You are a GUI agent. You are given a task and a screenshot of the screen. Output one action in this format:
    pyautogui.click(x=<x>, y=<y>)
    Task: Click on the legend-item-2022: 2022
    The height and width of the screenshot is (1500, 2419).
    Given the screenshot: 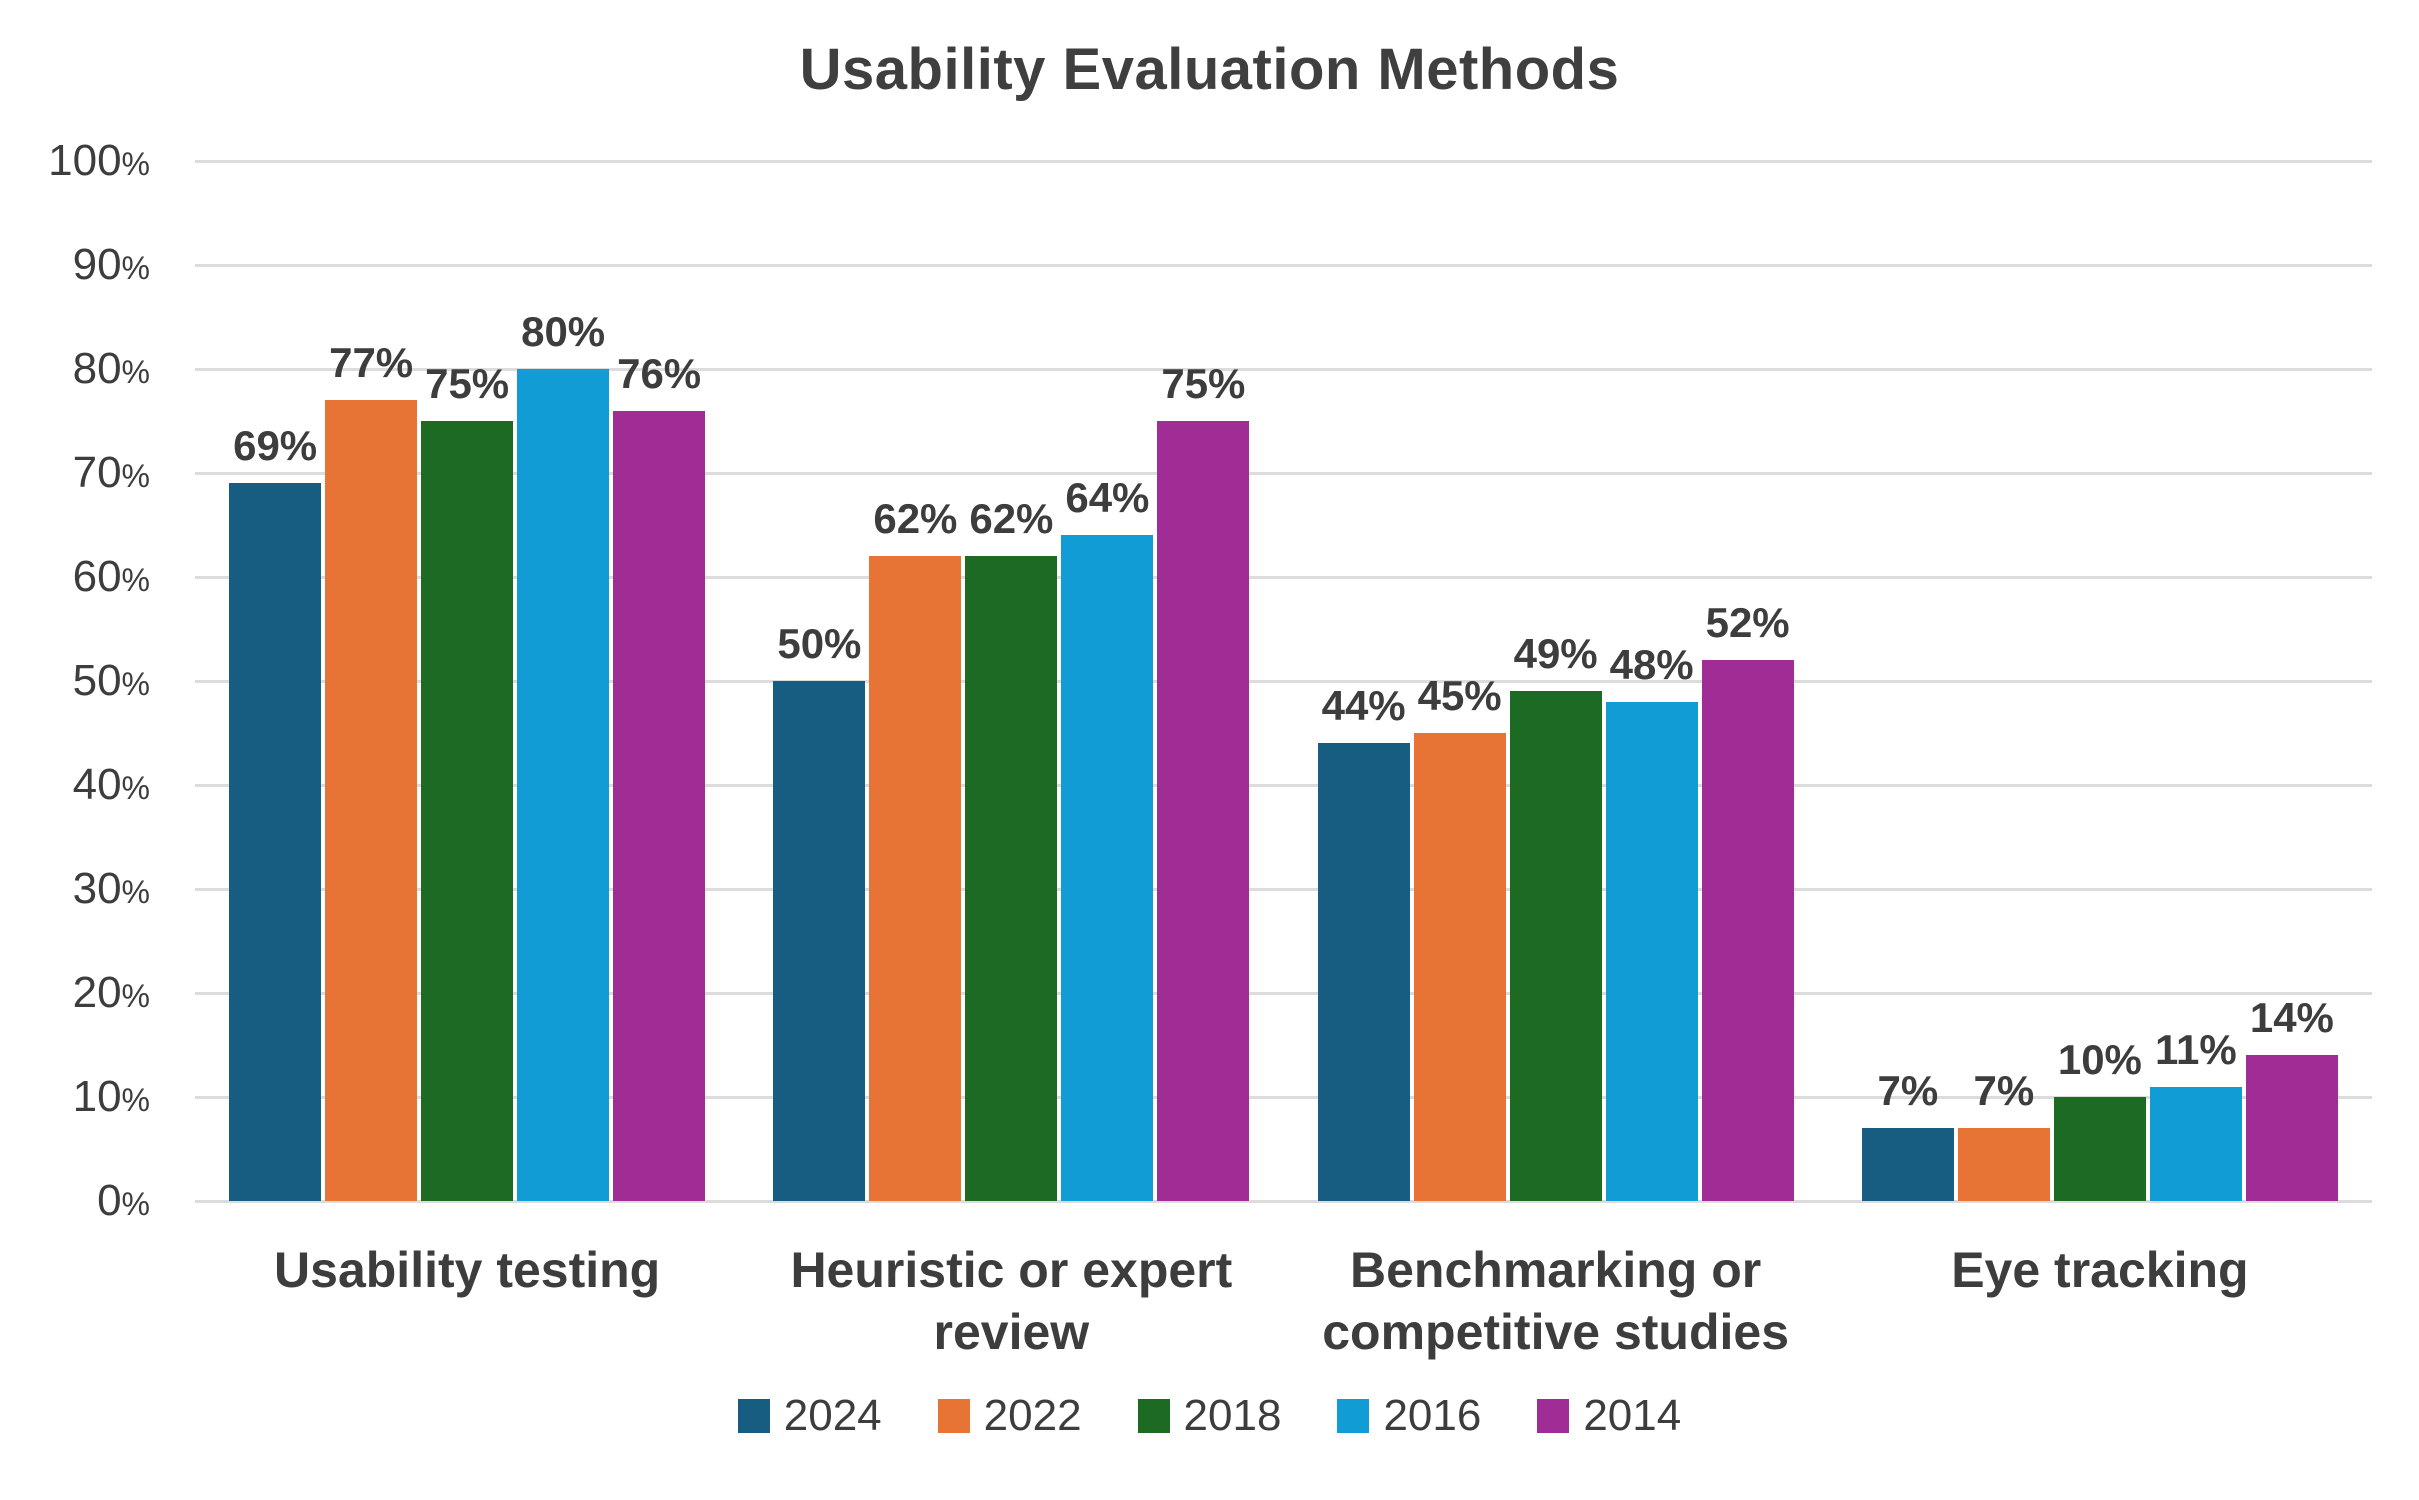 What is the action you would take?
    pyautogui.click(x=1009, y=1415)
    